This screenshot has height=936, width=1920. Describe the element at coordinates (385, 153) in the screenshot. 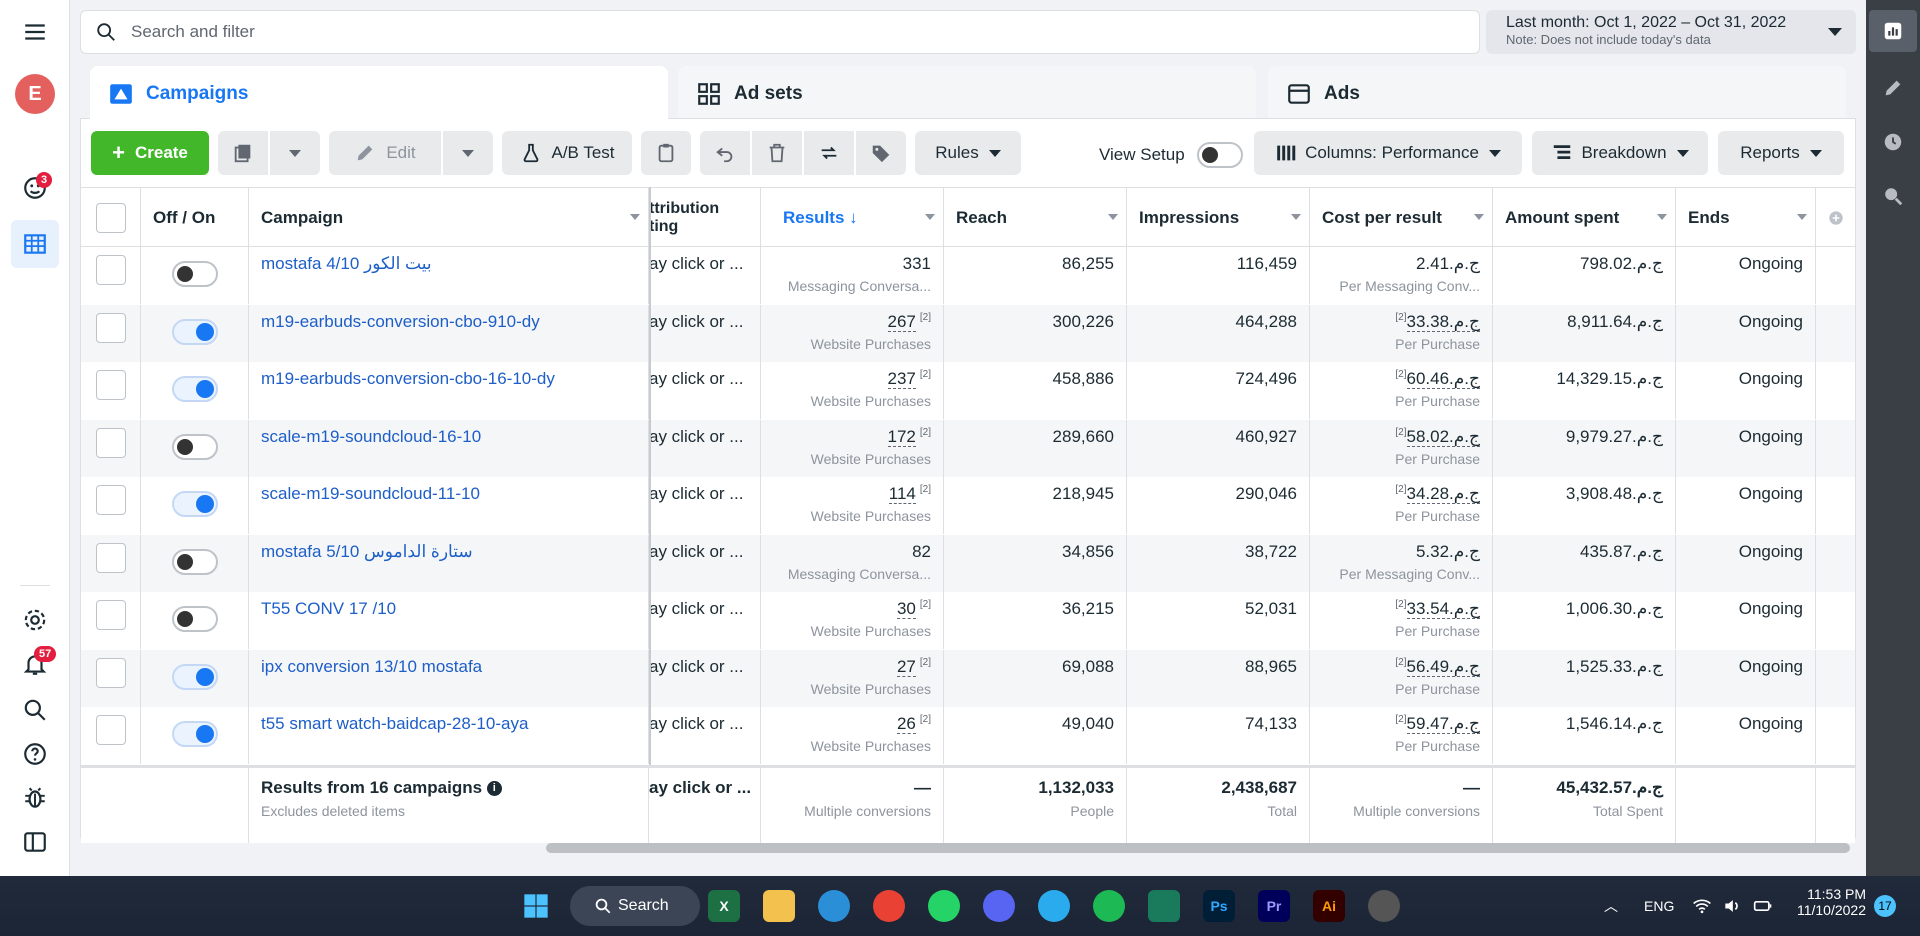

I see `edit-button: Edit` at that location.